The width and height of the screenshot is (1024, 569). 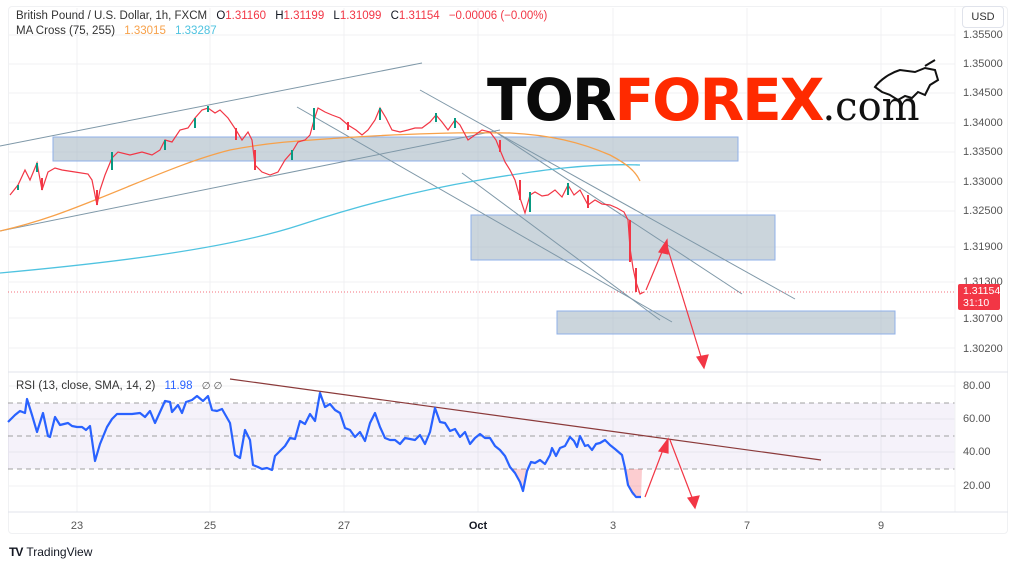 I want to click on high-label: H, so click(x=279, y=16).